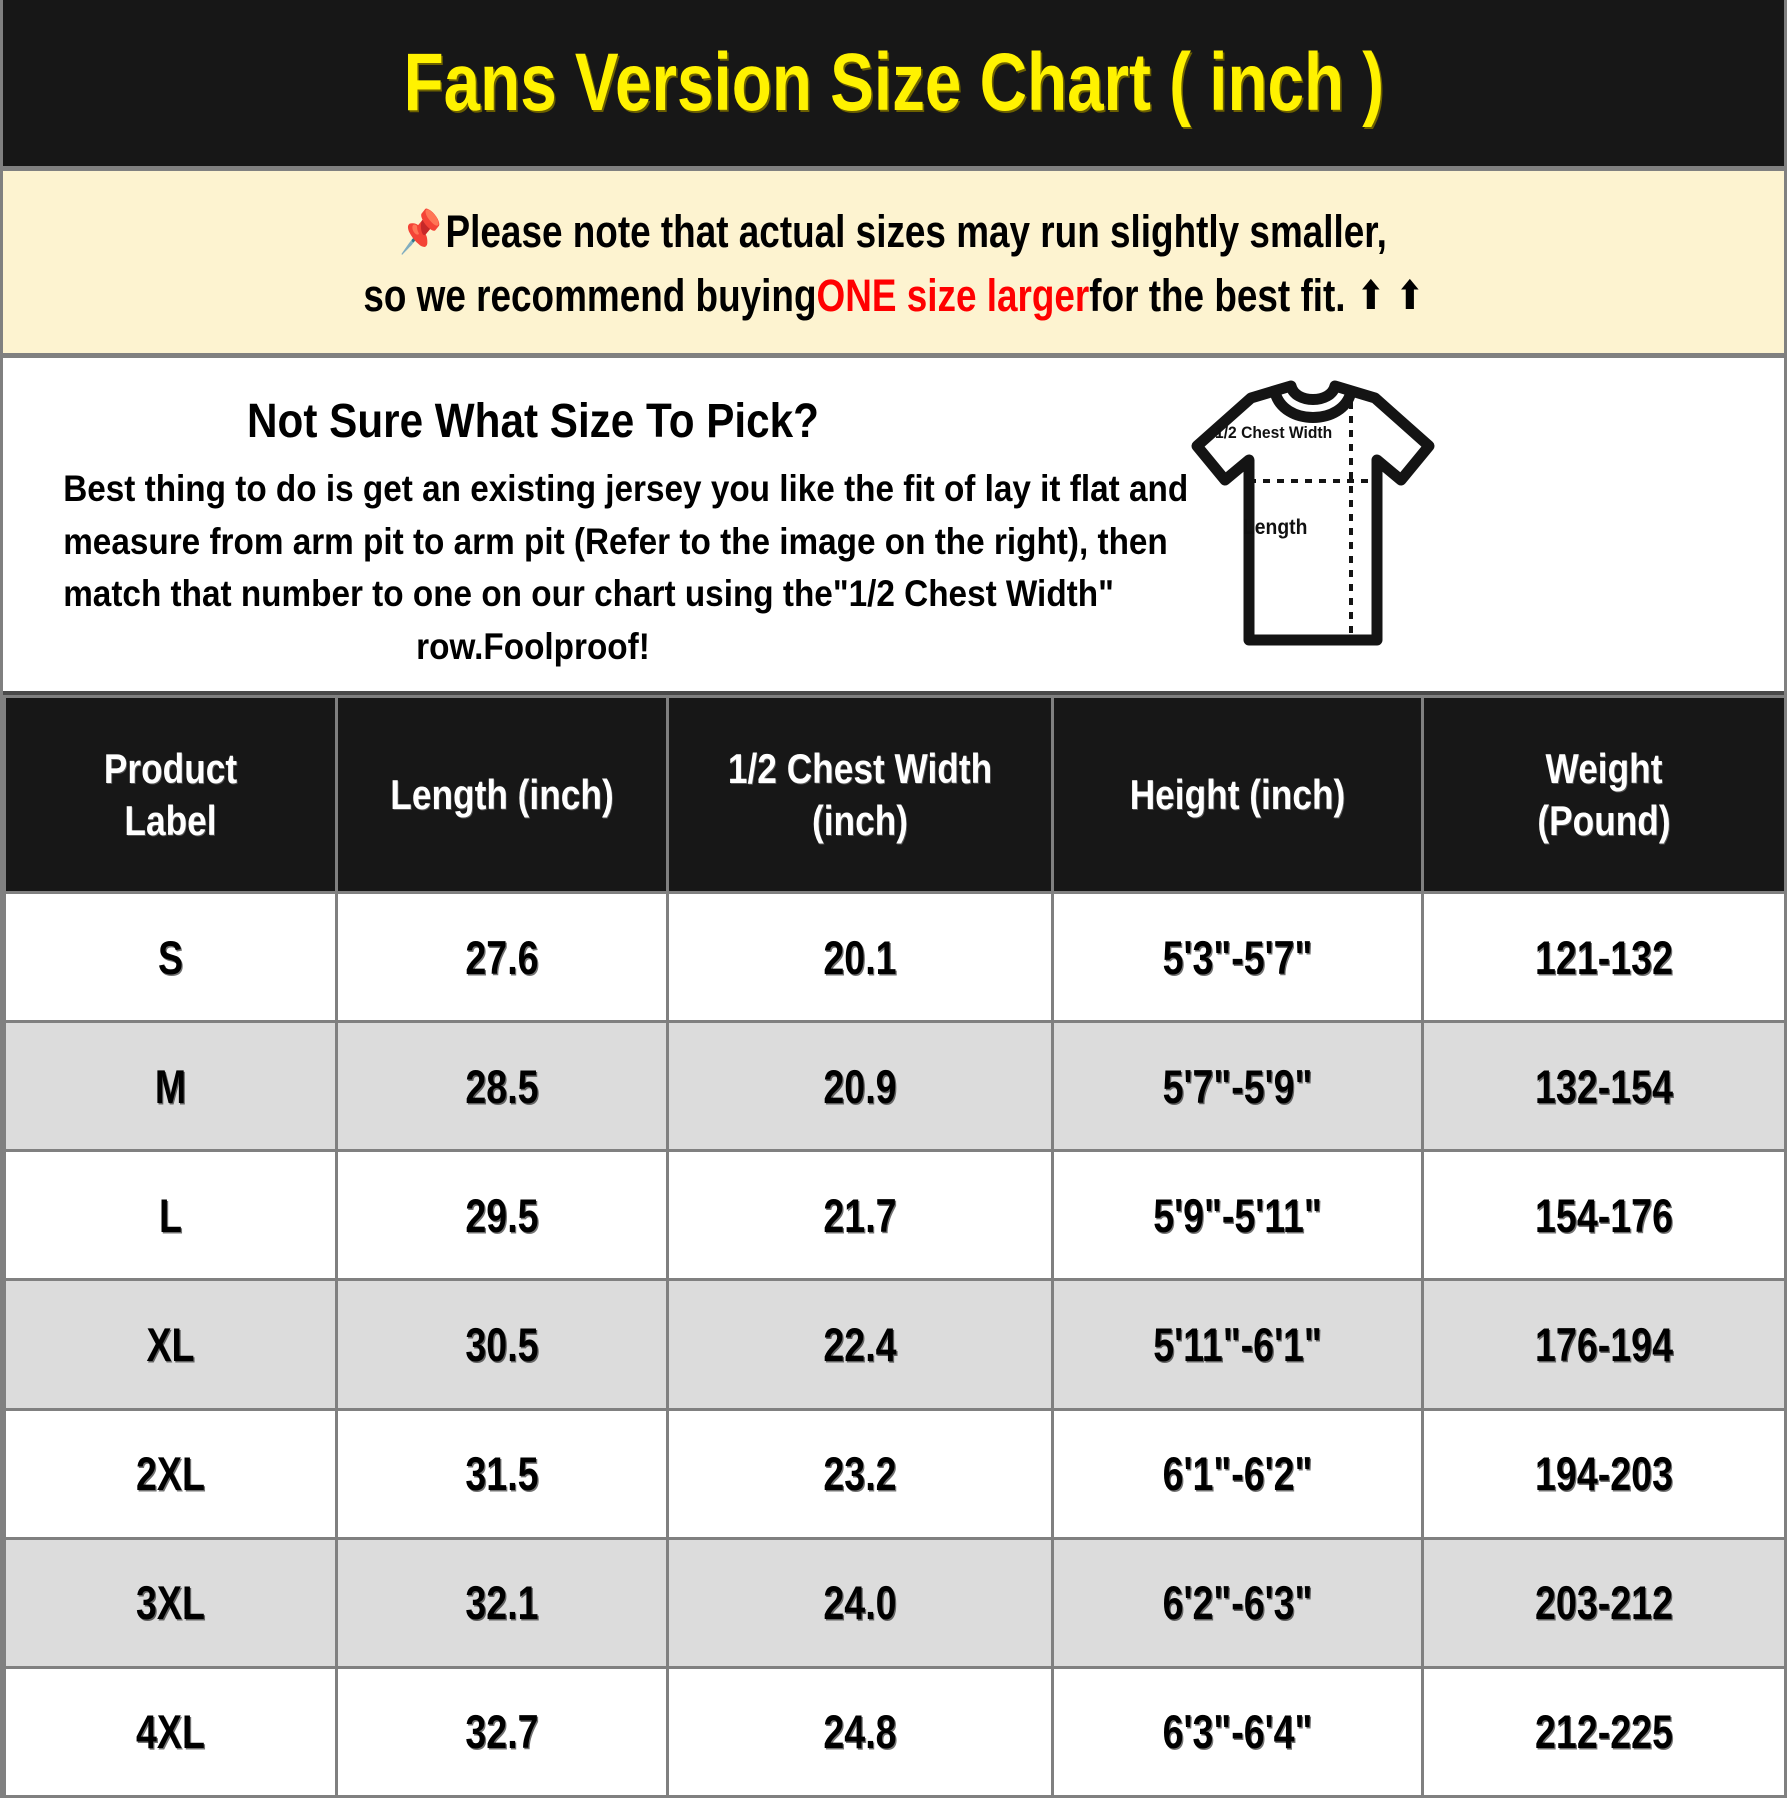 The image size is (1787, 1798). What do you see at coordinates (860, 1215) in the screenshot?
I see `cell-half-chest-width: 21.7` at bounding box center [860, 1215].